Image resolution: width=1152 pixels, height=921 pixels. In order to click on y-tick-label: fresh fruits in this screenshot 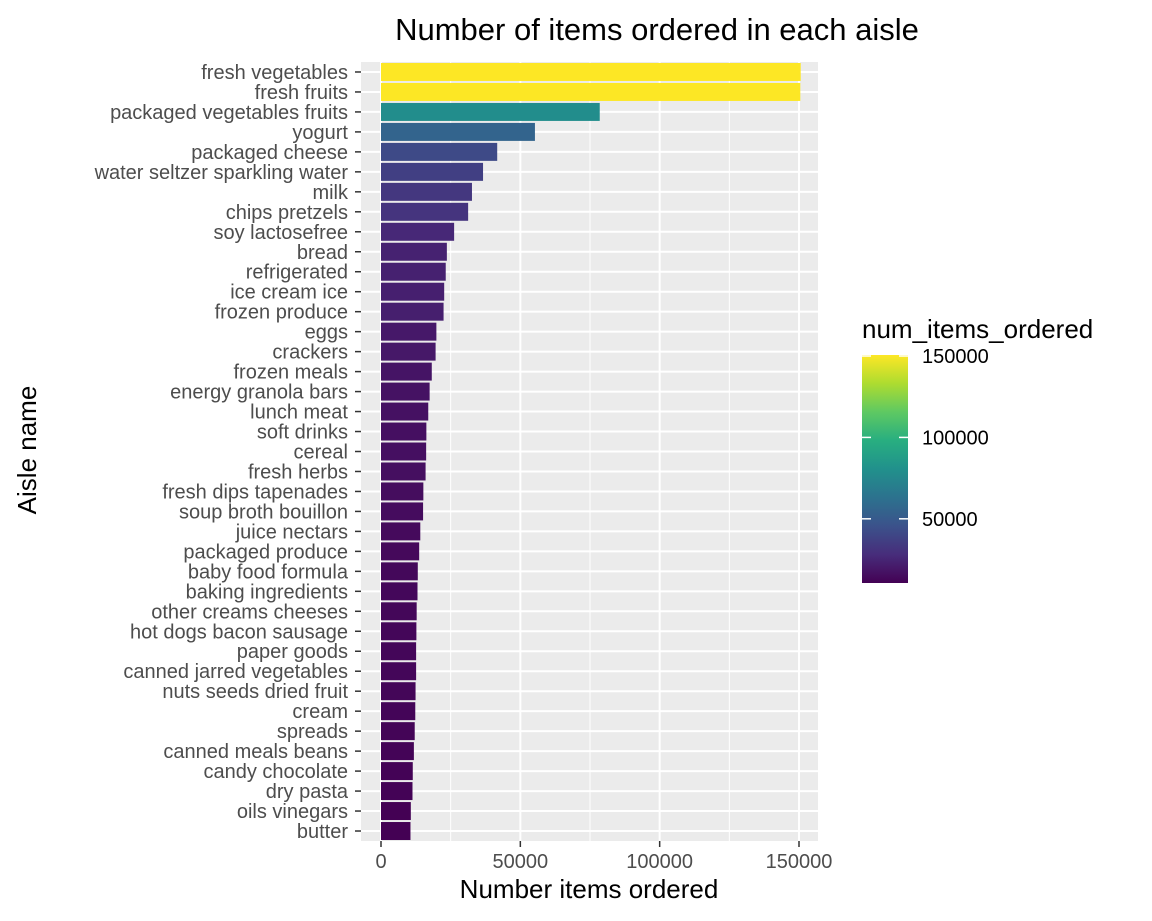, I will do `click(301, 93)`.